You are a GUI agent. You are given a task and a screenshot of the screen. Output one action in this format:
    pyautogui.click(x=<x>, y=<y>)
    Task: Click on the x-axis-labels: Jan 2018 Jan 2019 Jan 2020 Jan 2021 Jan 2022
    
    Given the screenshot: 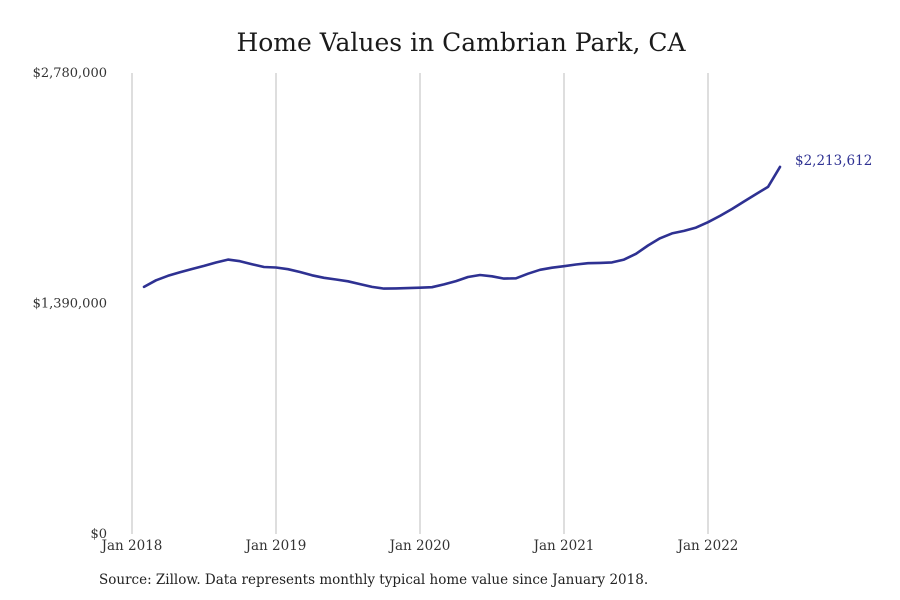 What is the action you would take?
    pyautogui.click(x=419, y=546)
    